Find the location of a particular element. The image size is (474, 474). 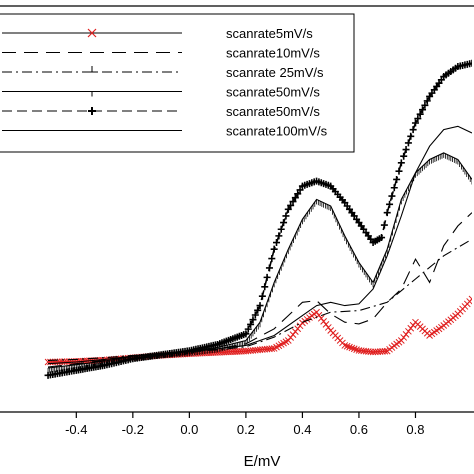

legend-label: scanrate5mV/s is located at coordinates (269, 33).